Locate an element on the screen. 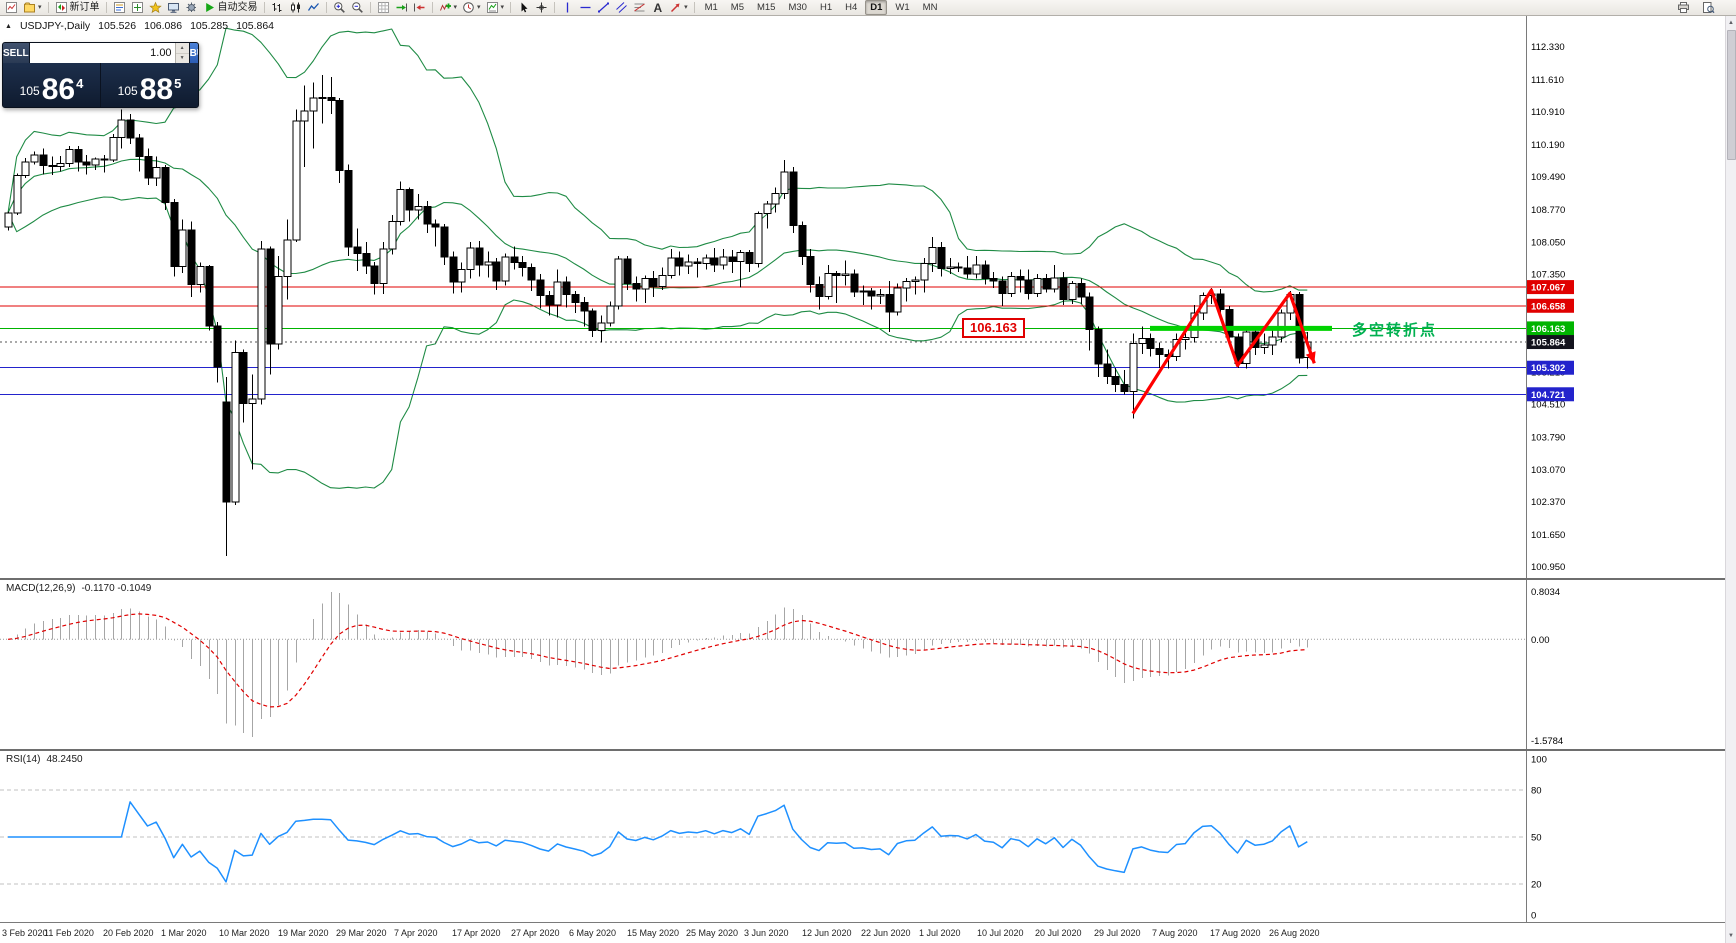  strategy-tester-button is located at coordinates (191, 8).